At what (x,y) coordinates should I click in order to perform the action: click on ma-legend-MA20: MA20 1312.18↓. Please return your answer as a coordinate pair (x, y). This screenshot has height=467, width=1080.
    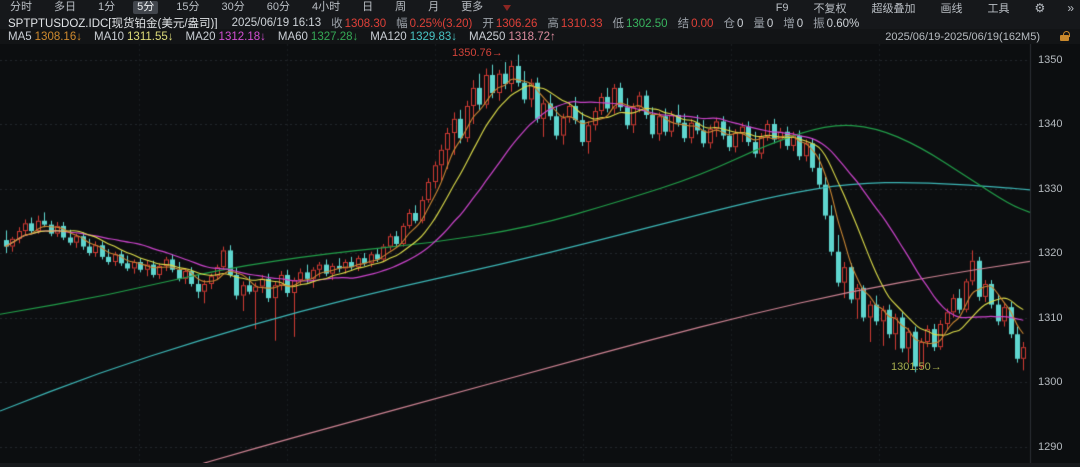
    Looking at the image, I should click on (225, 36).